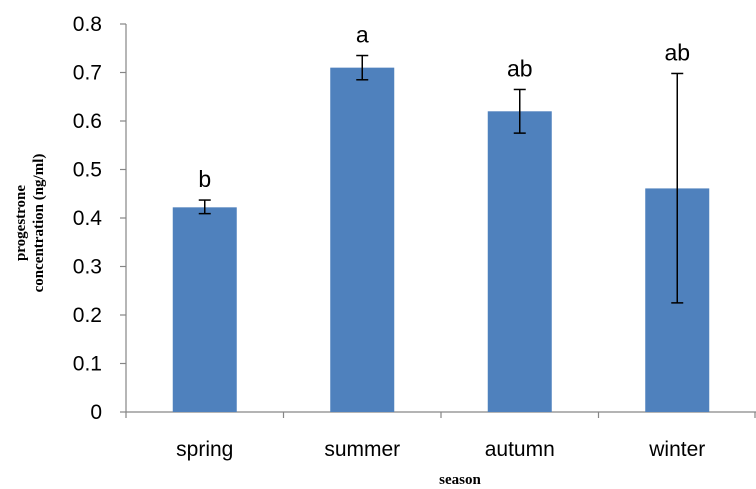 This screenshot has height=489, width=756. I want to click on y-axis-title-line-1: progestrone, so click(21, 223).